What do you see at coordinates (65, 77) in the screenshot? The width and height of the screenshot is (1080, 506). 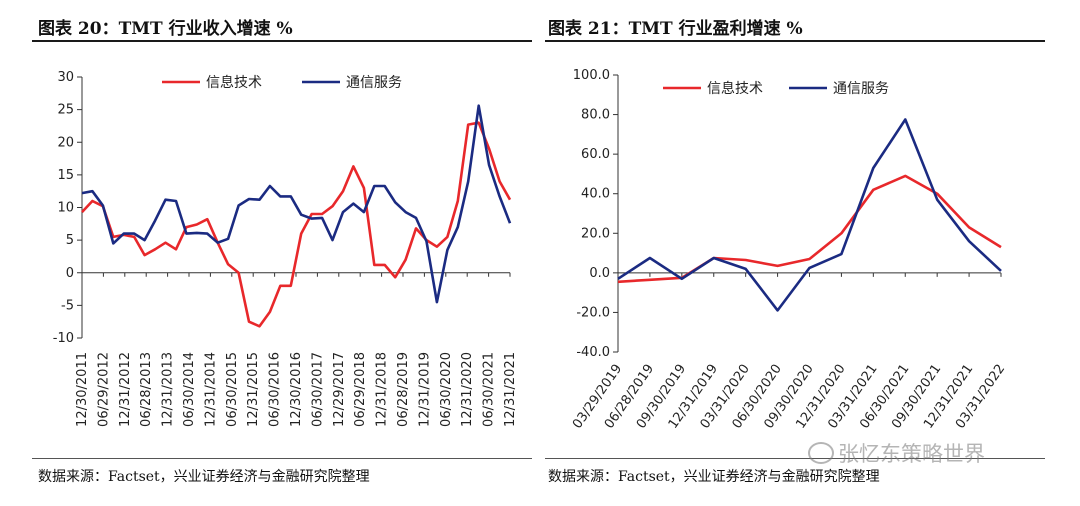 I see `y-tick-label: 30` at bounding box center [65, 77].